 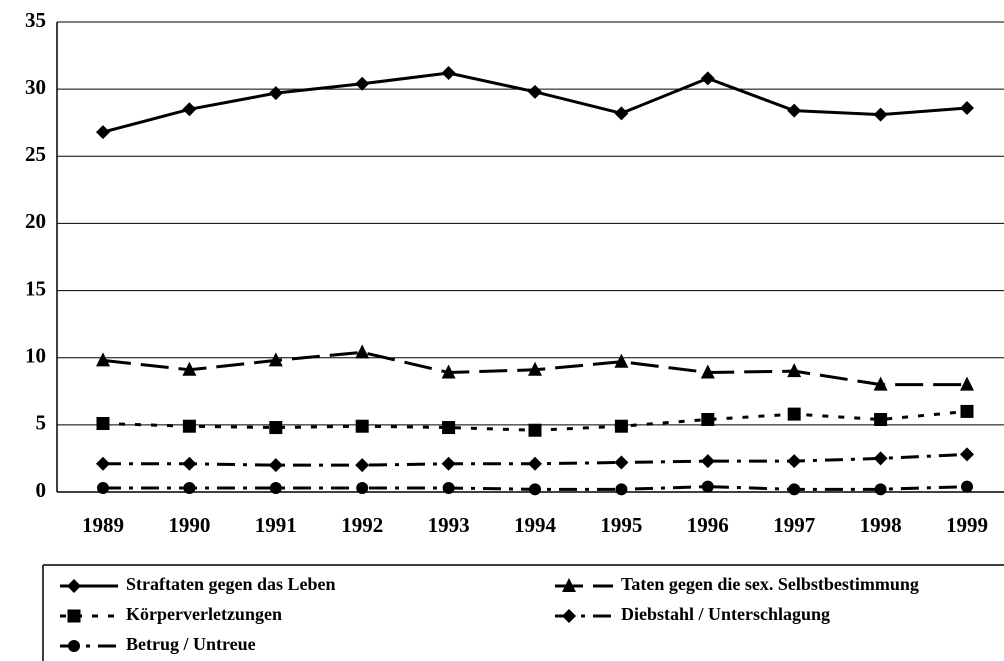 I want to click on x-tick-label: 1997, so click(x=794, y=525).